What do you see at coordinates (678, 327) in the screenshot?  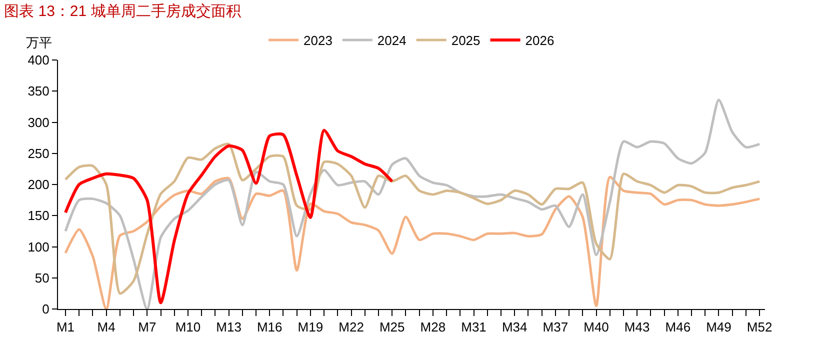 I see `x-tick-label: M46` at bounding box center [678, 327].